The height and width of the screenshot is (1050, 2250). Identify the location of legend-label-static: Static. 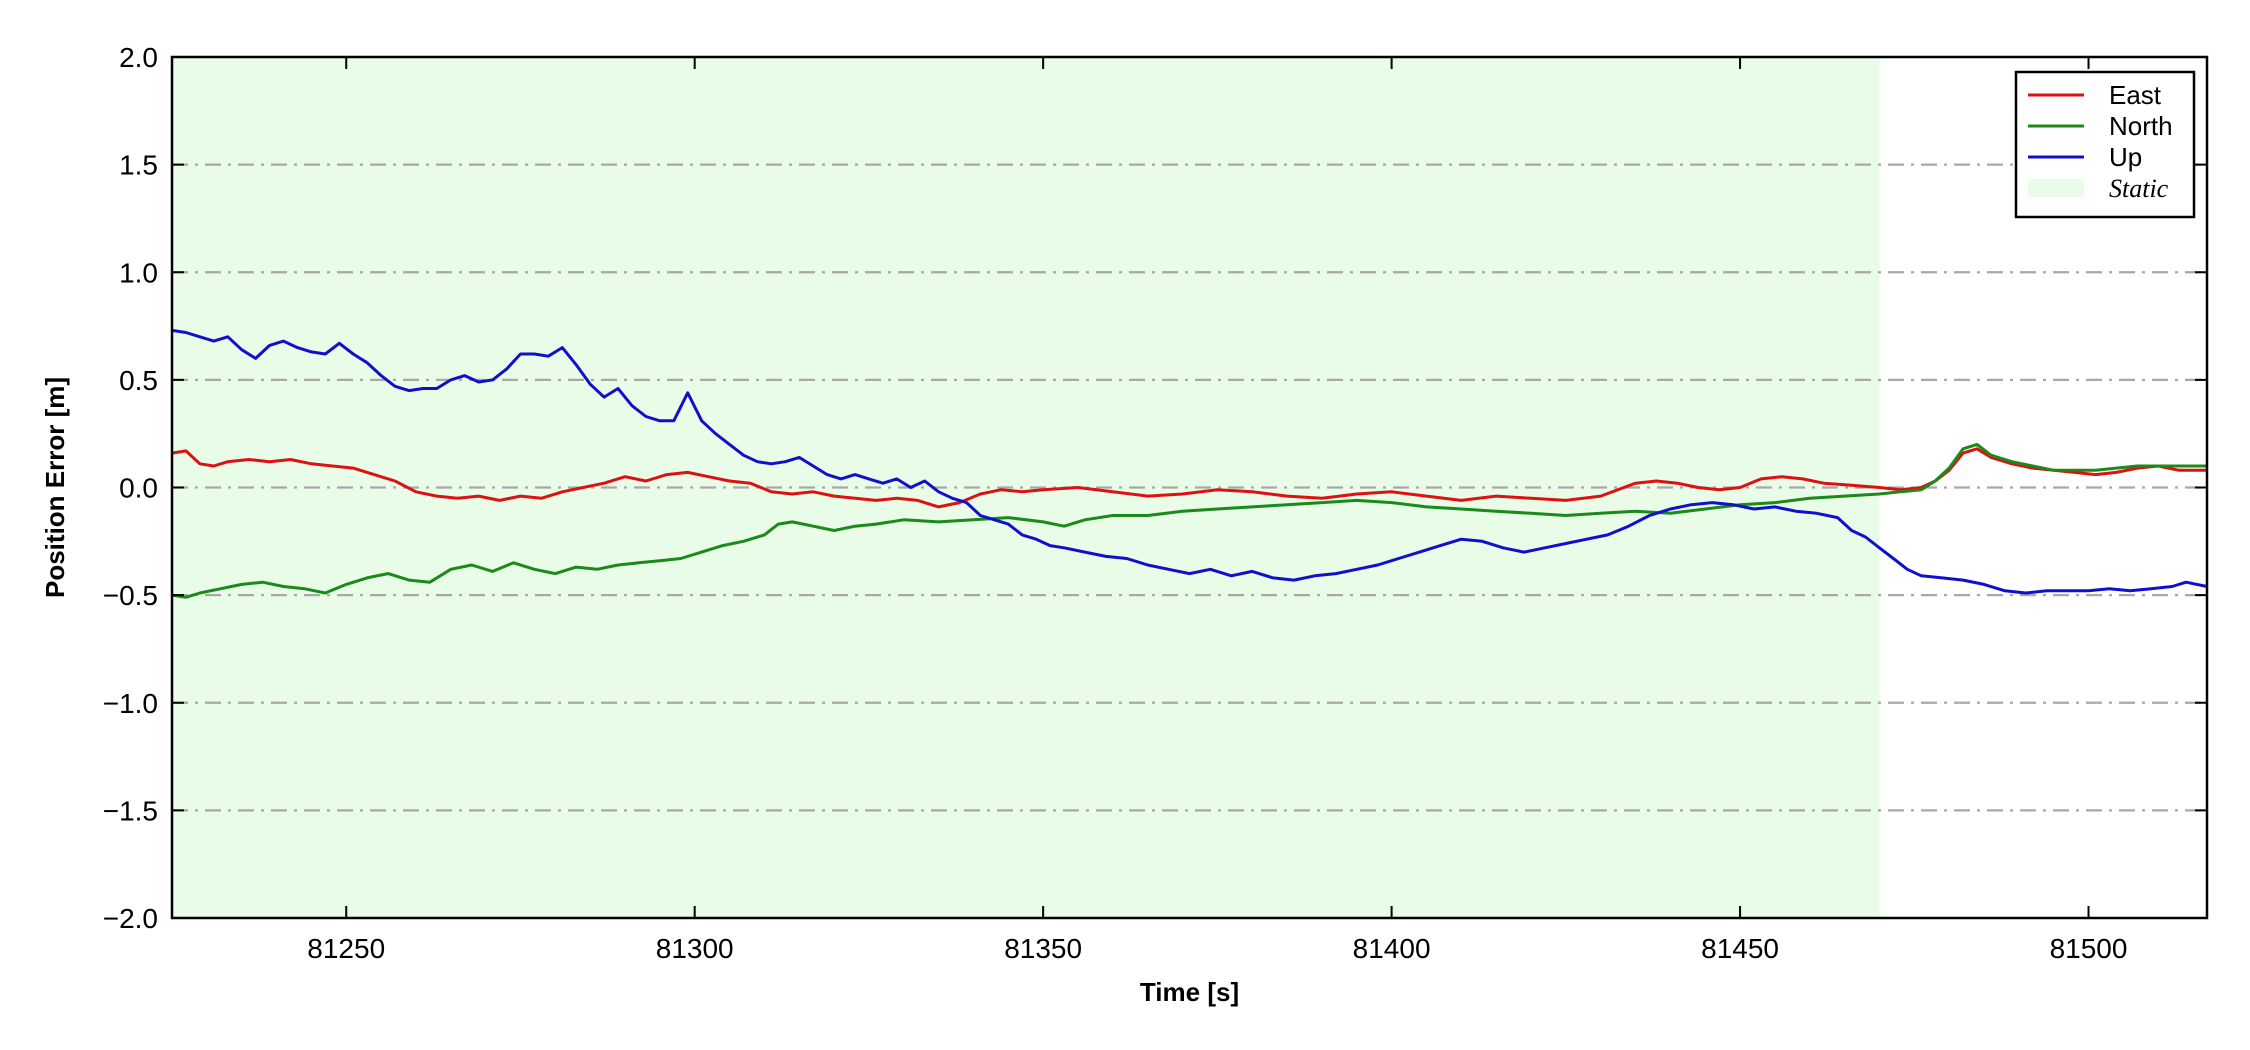
(2139, 188).